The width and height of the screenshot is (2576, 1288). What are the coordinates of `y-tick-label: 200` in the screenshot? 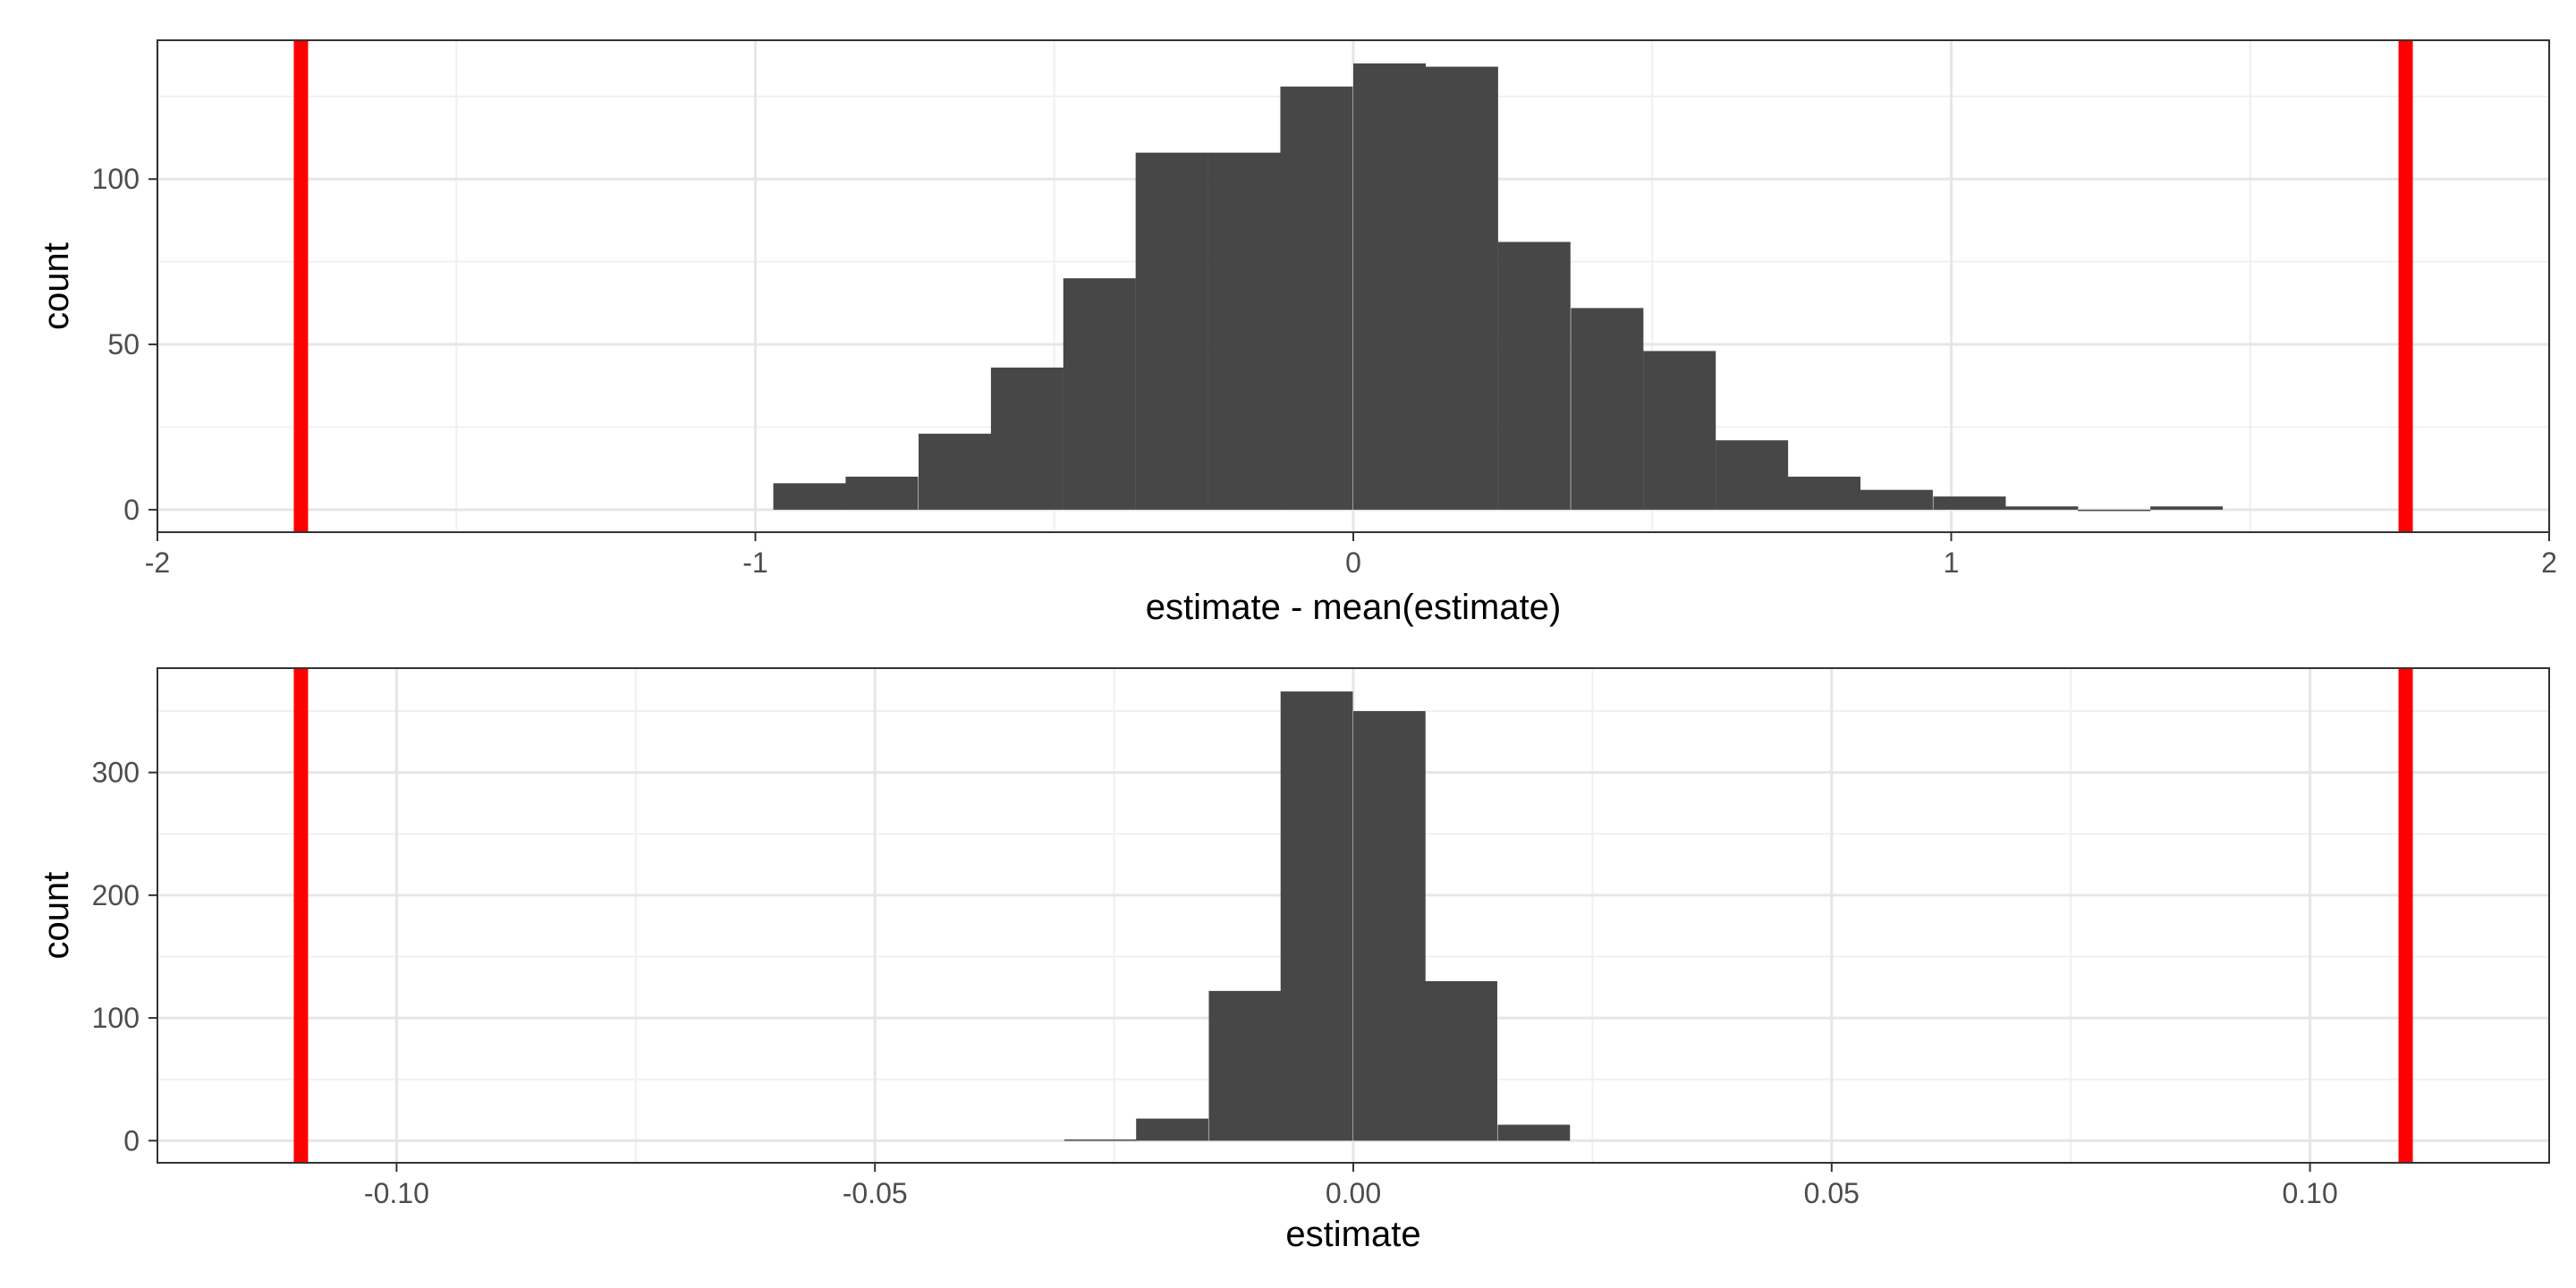 It's located at (116, 895).